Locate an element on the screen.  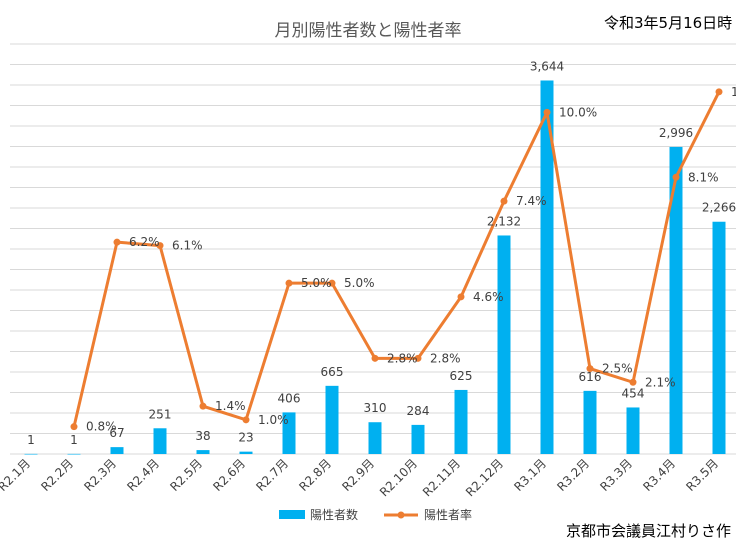
rate-point-R2.11月 is located at coordinates (461, 297).